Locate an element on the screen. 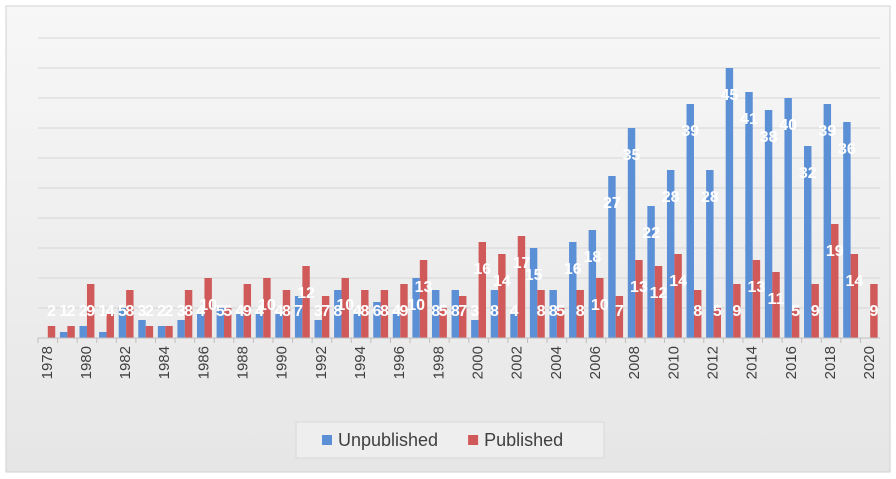 Image resolution: width=896 pixels, height=479 pixels. data-label: 45 is located at coordinates (730, 95).